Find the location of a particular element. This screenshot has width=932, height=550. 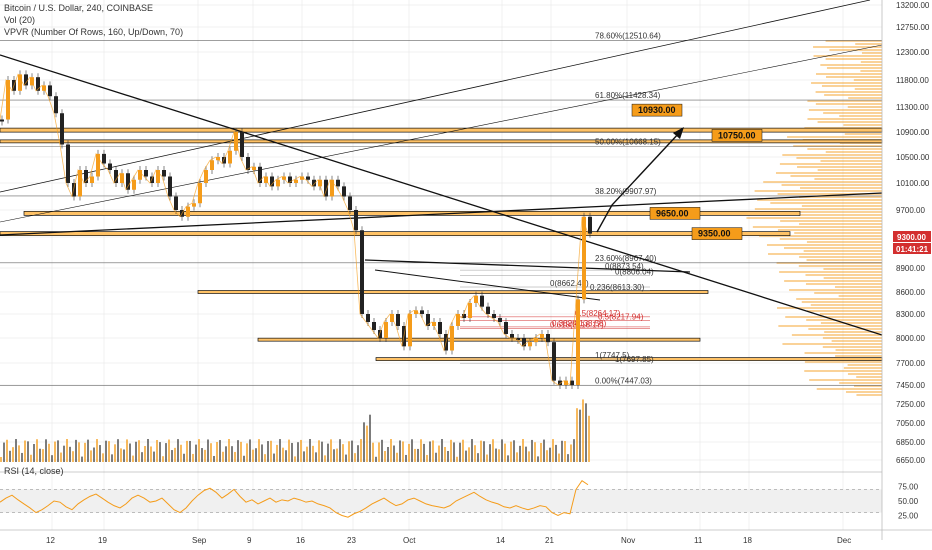

rsi-band is located at coordinates (441, 500).